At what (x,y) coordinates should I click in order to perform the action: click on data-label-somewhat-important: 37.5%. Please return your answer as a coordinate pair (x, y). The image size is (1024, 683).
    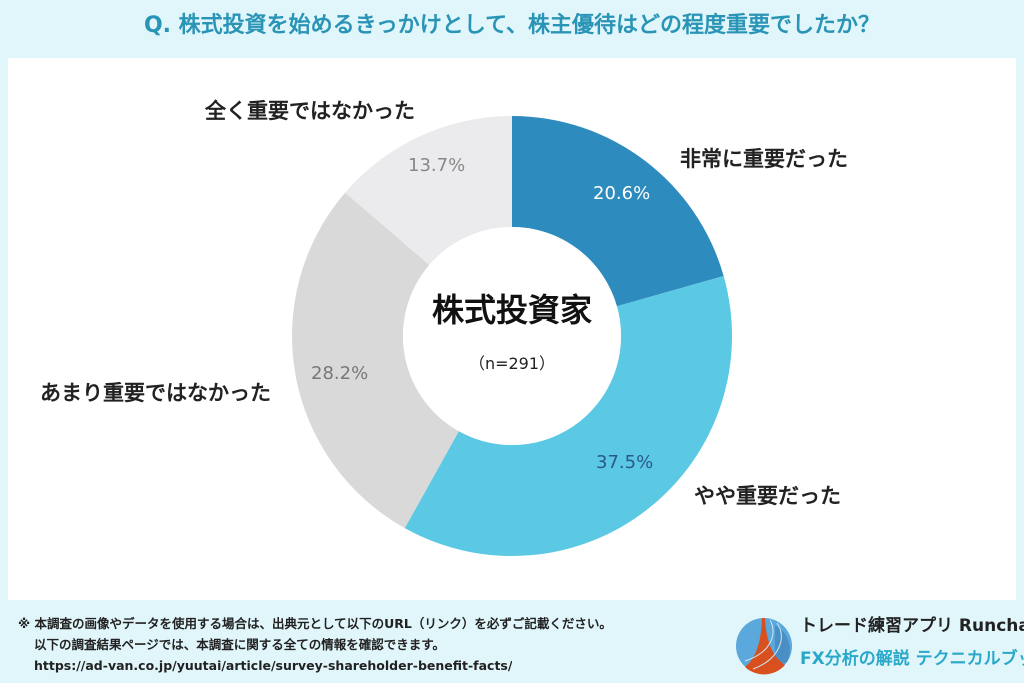
    Looking at the image, I should click on (625, 462).